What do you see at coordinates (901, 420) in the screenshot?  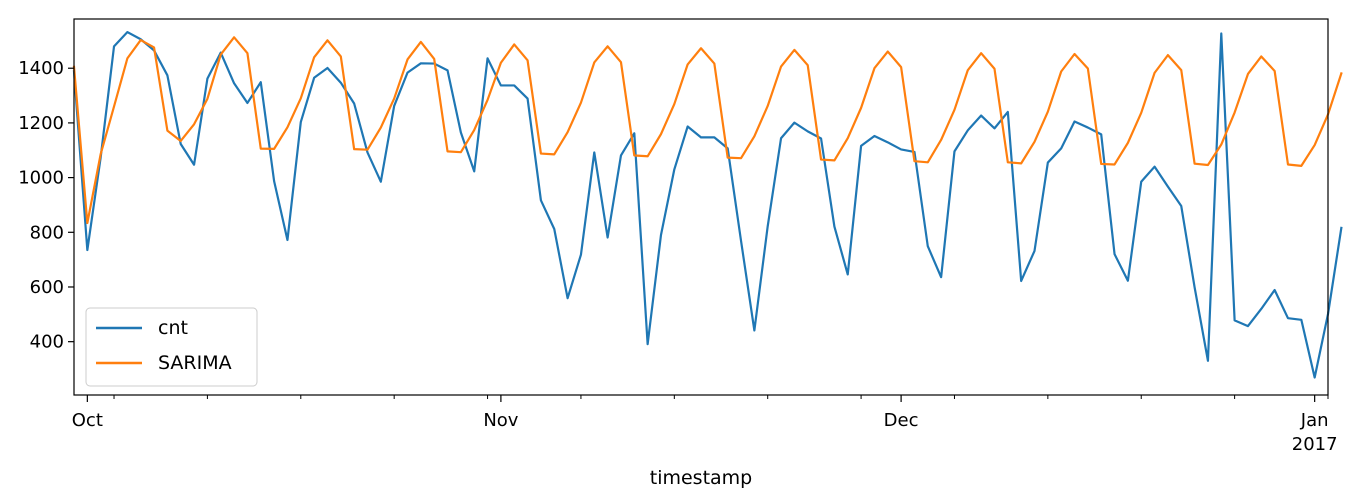 I see `x-tick-label-dec: Dec` at bounding box center [901, 420].